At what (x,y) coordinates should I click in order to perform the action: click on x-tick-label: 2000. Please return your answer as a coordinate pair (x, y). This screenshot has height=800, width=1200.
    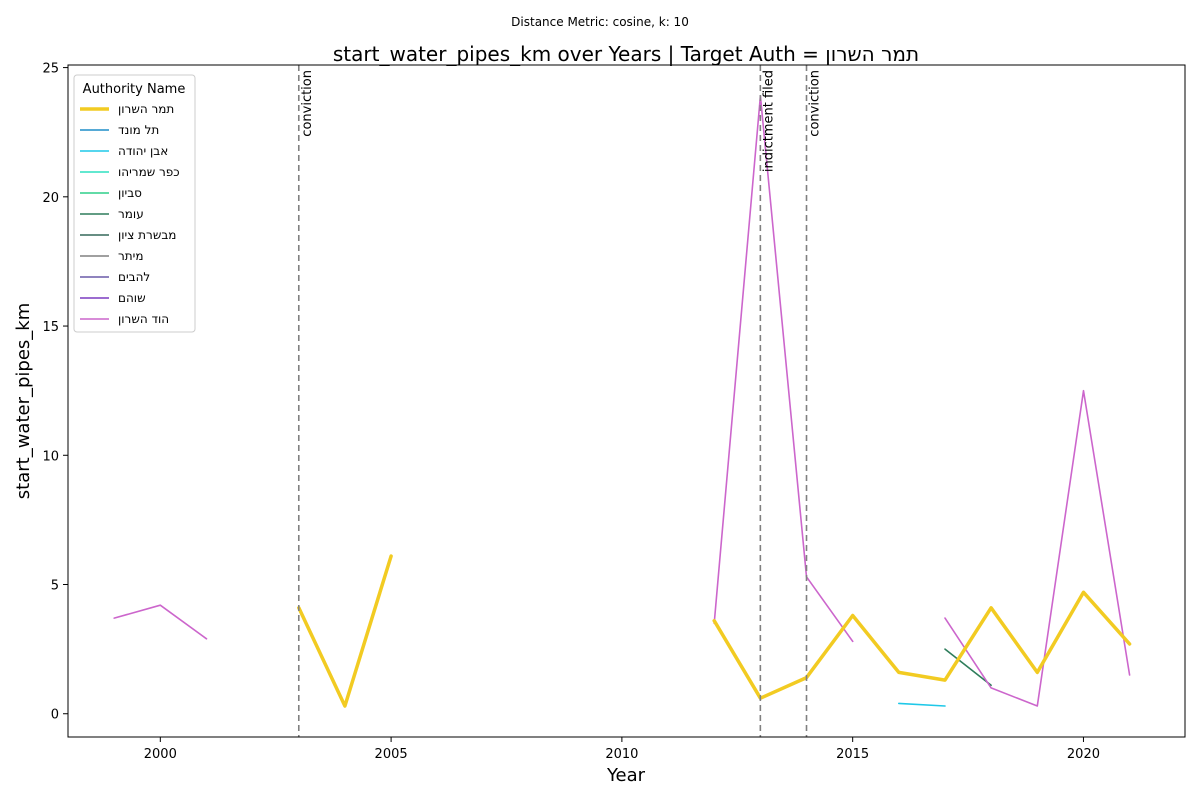
    Looking at the image, I should click on (160, 754).